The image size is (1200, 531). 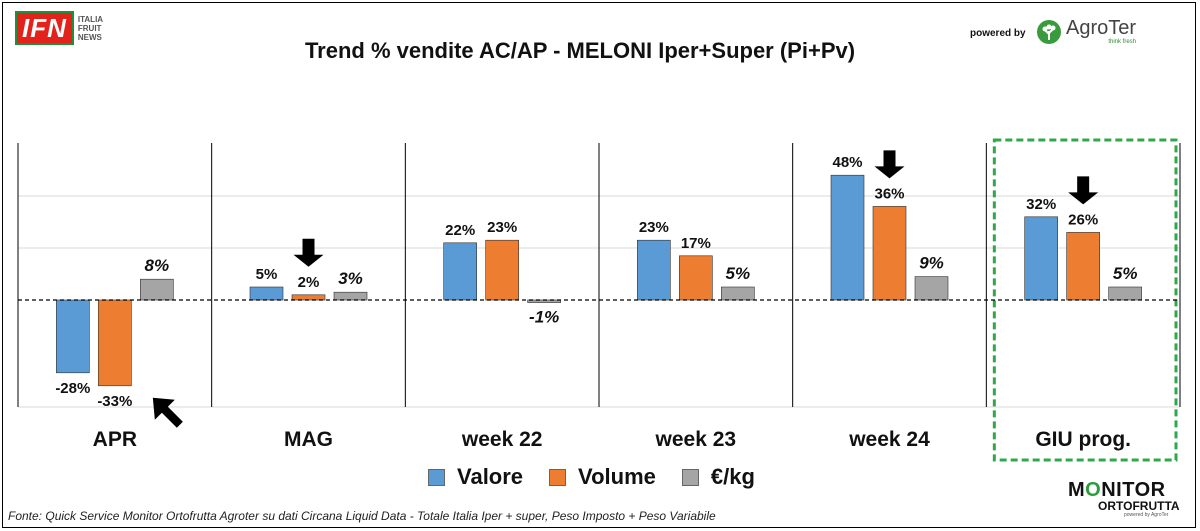 What do you see at coordinates (308, 252) in the screenshot?
I see `arrow-icon-mag` at bounding box center [308, 252].